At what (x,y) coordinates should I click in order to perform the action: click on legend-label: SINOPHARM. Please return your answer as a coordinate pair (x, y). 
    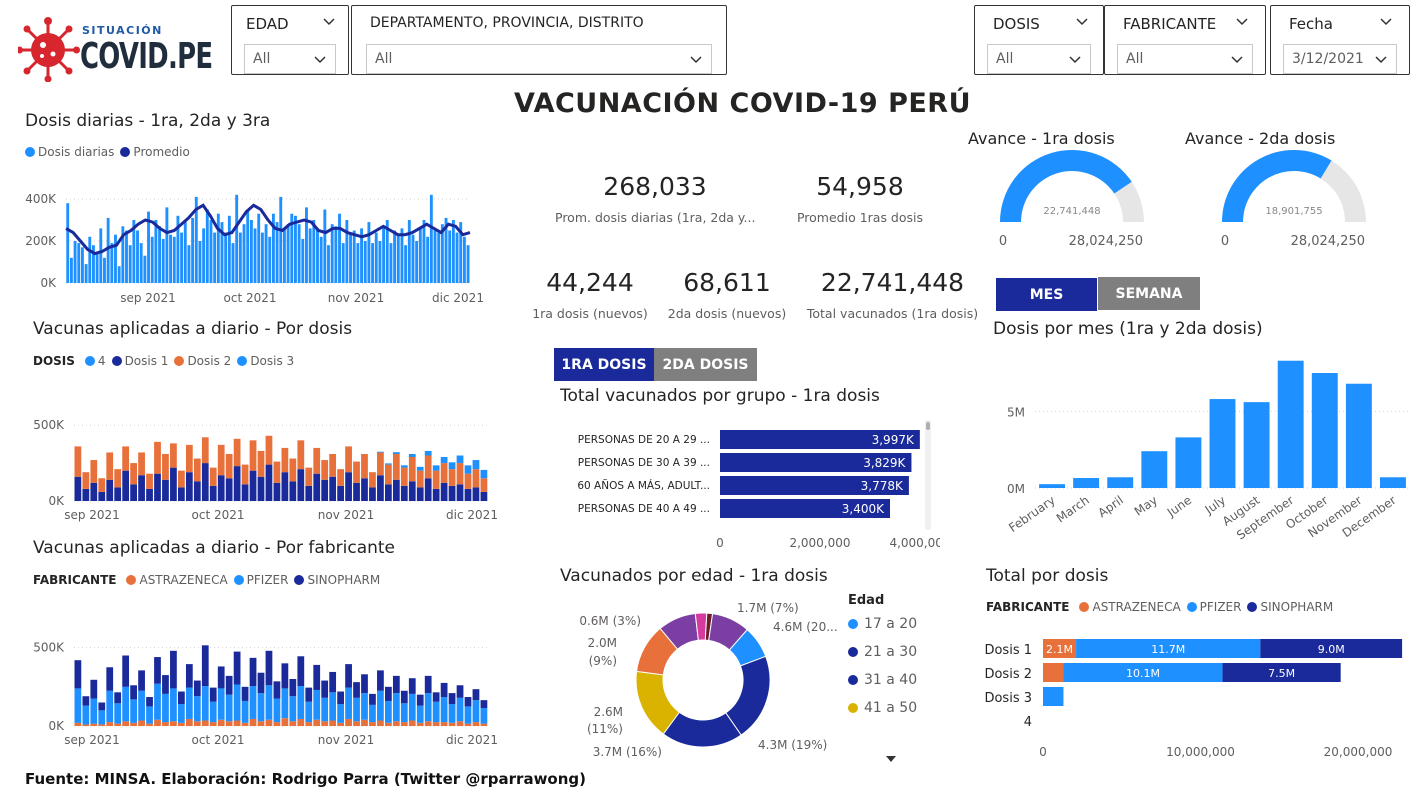
    Looking at the image, I should click on (1297, 607).